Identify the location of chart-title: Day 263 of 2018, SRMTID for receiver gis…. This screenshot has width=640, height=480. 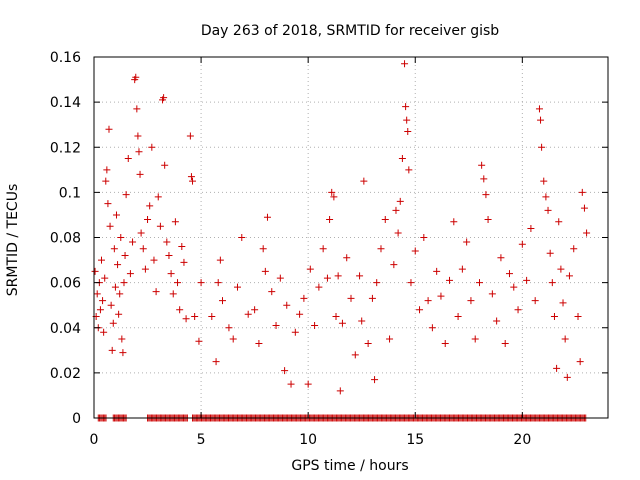
(350, 31).